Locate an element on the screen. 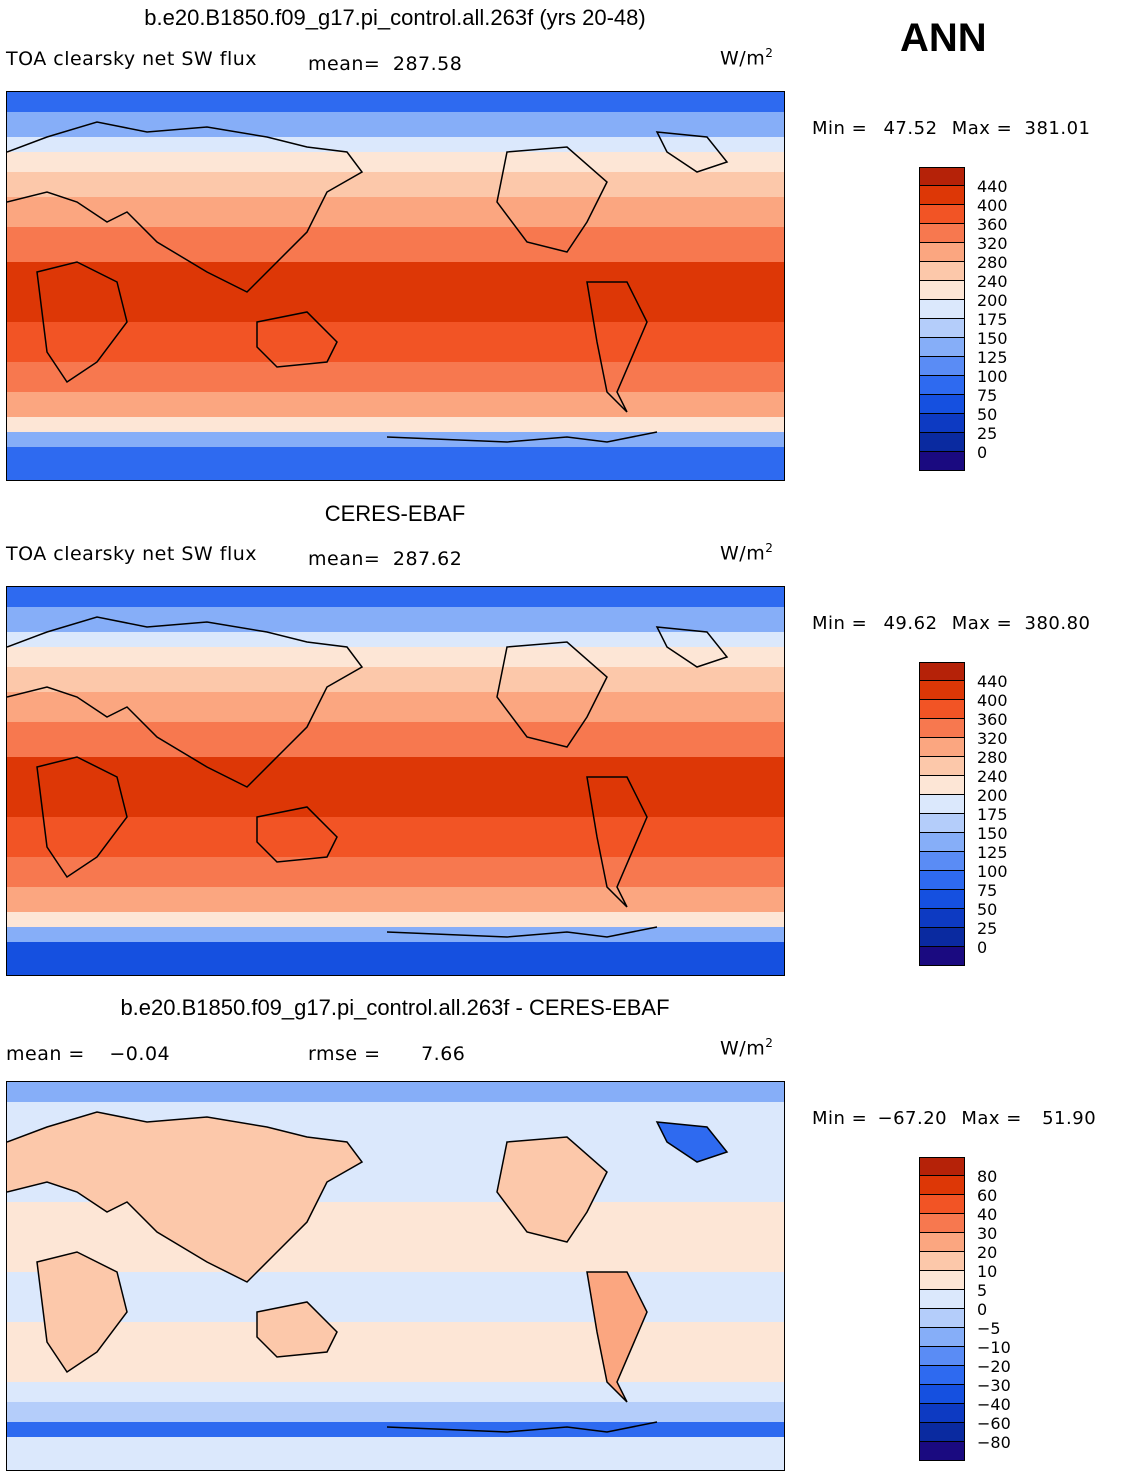 The width and height of the screenshot is (1127, 1478). colorbar-tick-label: −30 is located at coordinates (994, 1385).